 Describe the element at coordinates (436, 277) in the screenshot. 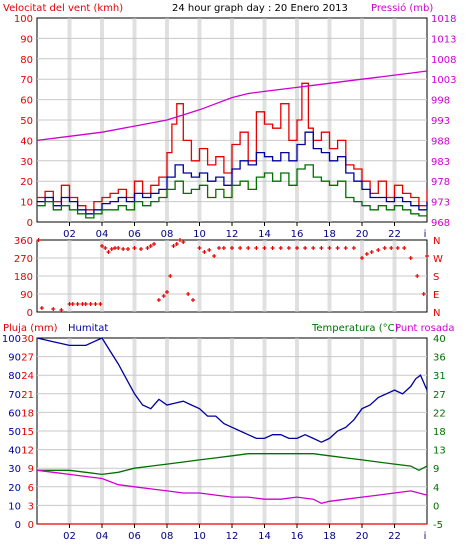

I see `cardinal-ytick-label: S` at that location.